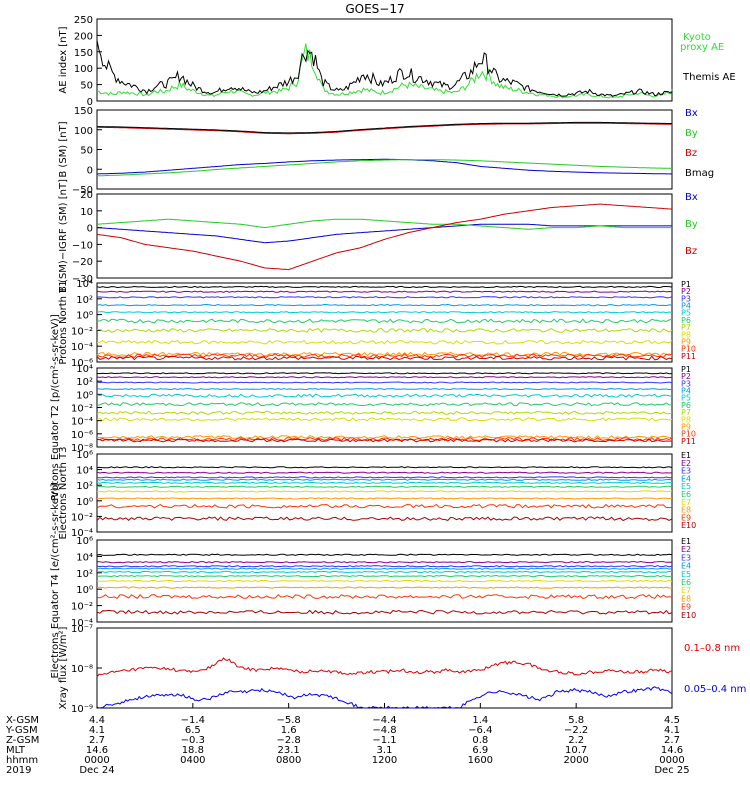 Image resolution: width=750 pixels, height=800 pixels. Describe the element at coordinates (86, 195) in the screenshot. I see `y-tick-label: 20` at that location.